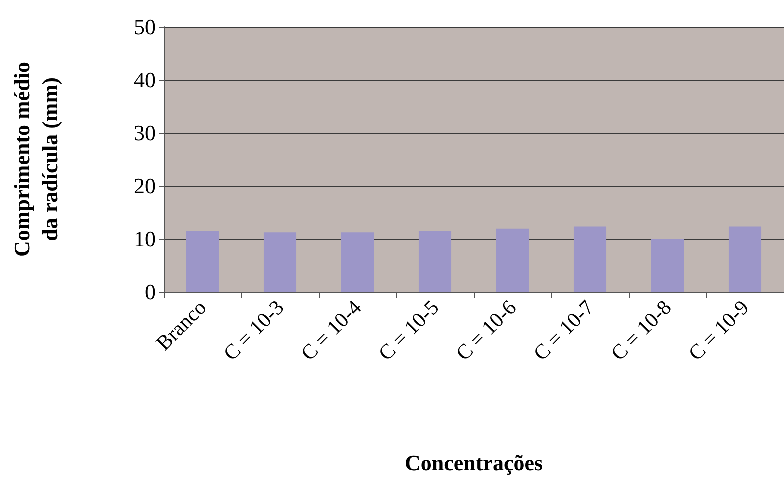 The width and height of the screenshot is (784, 482). Describe the element at coordinates (145, 133) in the screenshot. I see `y-tick-label: 30` at that location.